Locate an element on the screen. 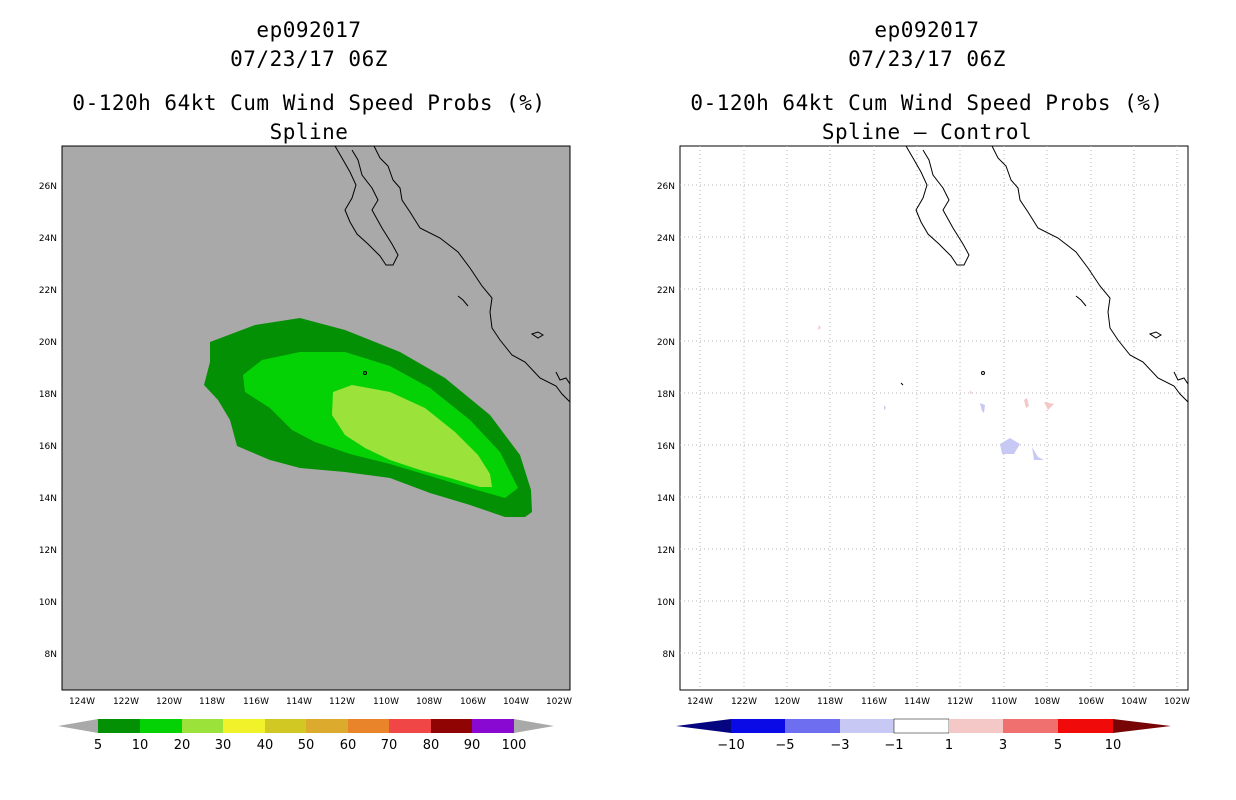 The width and height of the screenshot is (1236, 800). colorbar-label: −10 is located at coordinates (730, 745).